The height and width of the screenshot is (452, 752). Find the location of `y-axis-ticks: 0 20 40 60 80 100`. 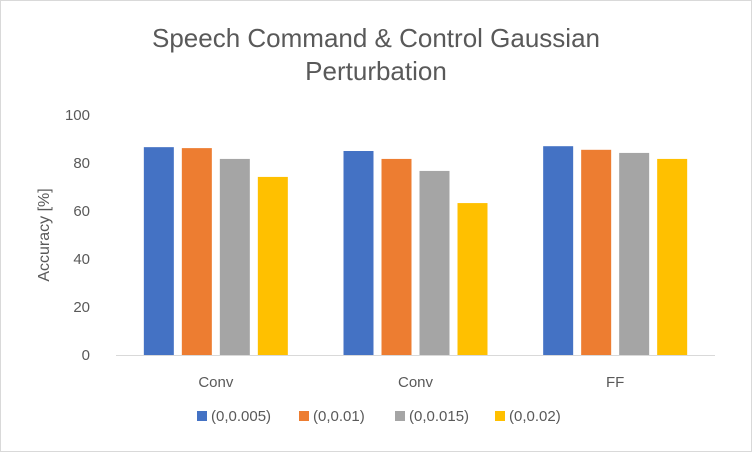

y-axis-ticks: 0 20 40 60 80 100 is located at coordinates (77, 235).